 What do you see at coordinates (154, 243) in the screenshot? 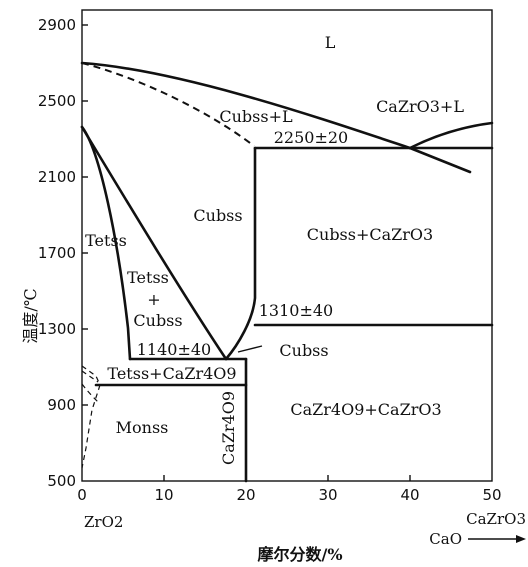
I see `cubss-left-boundary` at bounding box center [154, 243].